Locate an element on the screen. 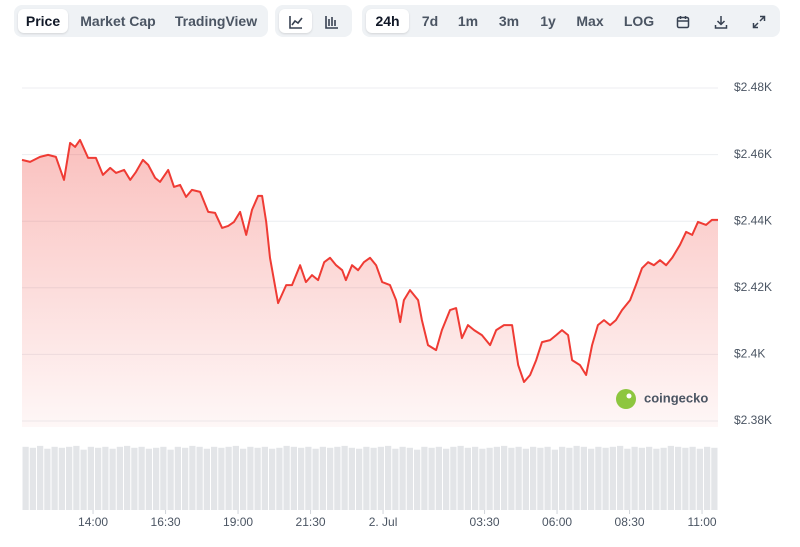 The width and height of the screenshot is (800, 547). range-button: Max is located at coordinates (590, 21).